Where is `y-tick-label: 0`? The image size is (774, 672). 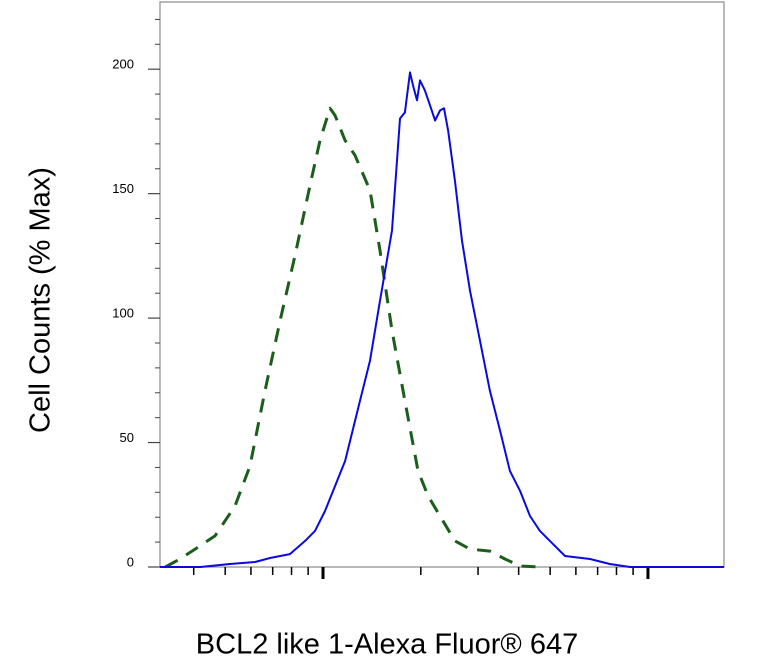 y-tick-label: 0 is located at coordinates (130, 561).